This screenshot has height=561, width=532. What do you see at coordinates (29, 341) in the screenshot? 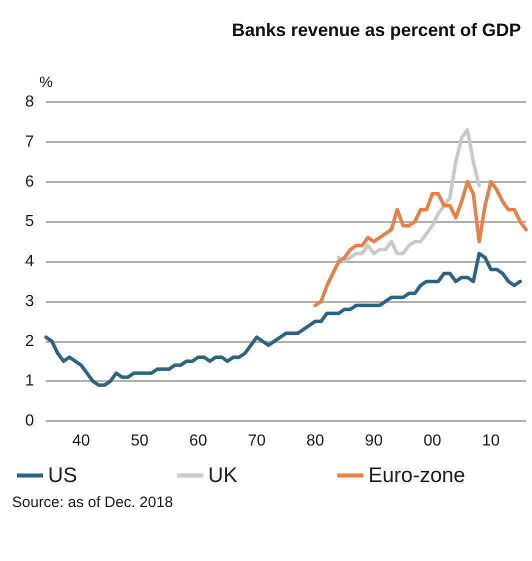
I see `y-tick-label: 2` at bounding box center [29, 341].